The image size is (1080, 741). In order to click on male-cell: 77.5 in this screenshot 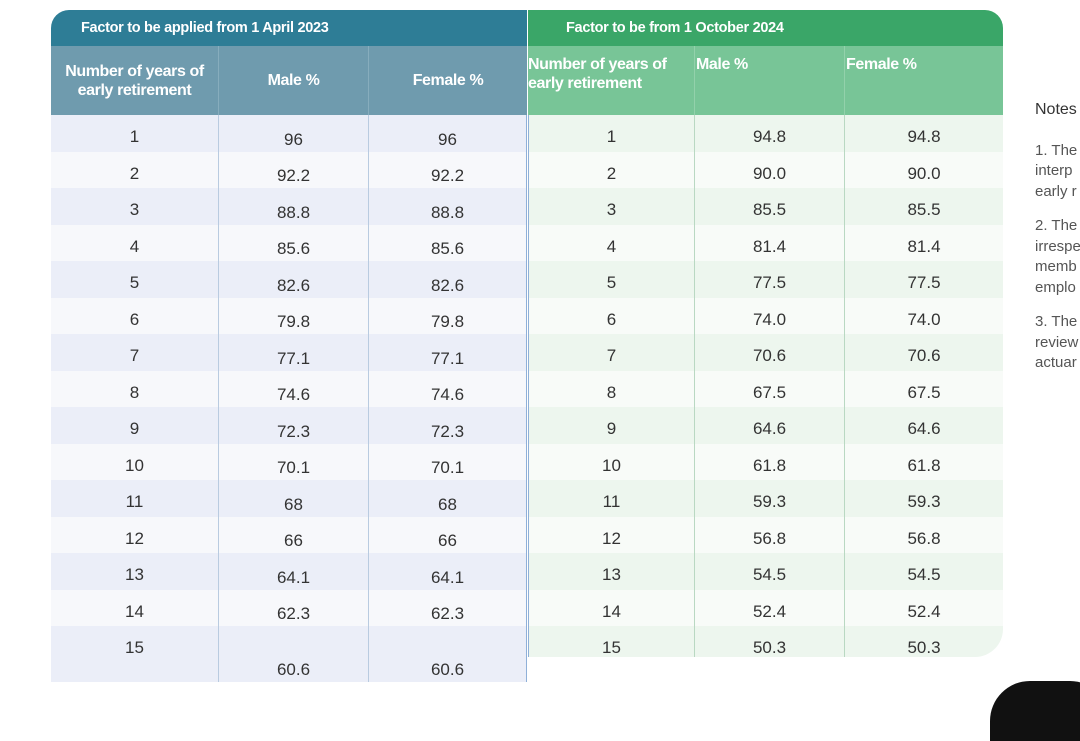, I will do `click(770, 279)`.